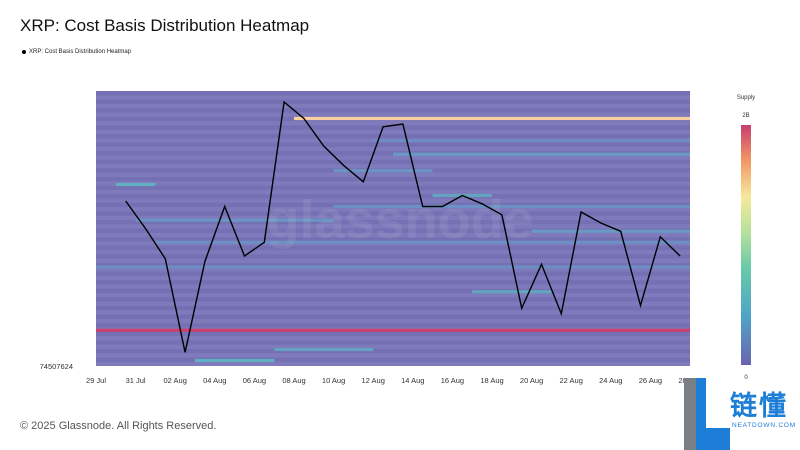 Image resolution: width=800 pixels, height=450 pixels. Describe the element at coordinates (707, 414) in the screenshot. I see `brand-l-icon` at that location.